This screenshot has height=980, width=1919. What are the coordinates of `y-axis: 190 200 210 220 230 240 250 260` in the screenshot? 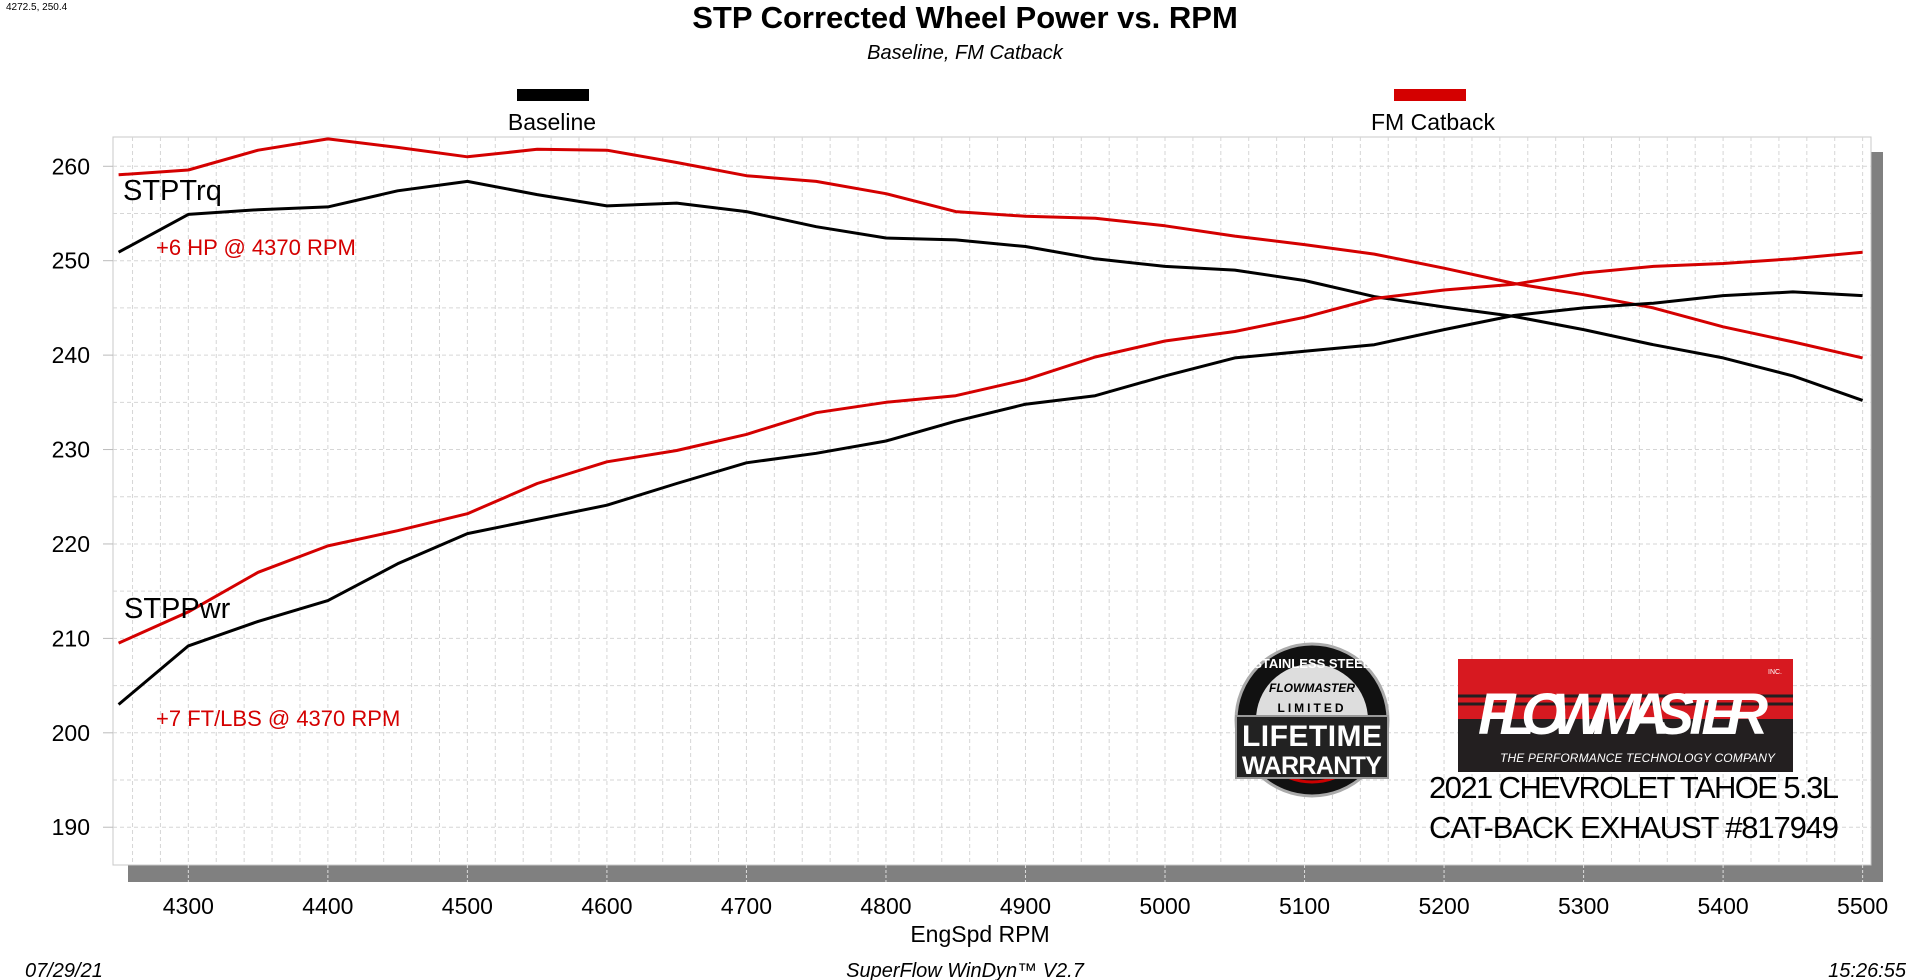 It's located at (82, 496).